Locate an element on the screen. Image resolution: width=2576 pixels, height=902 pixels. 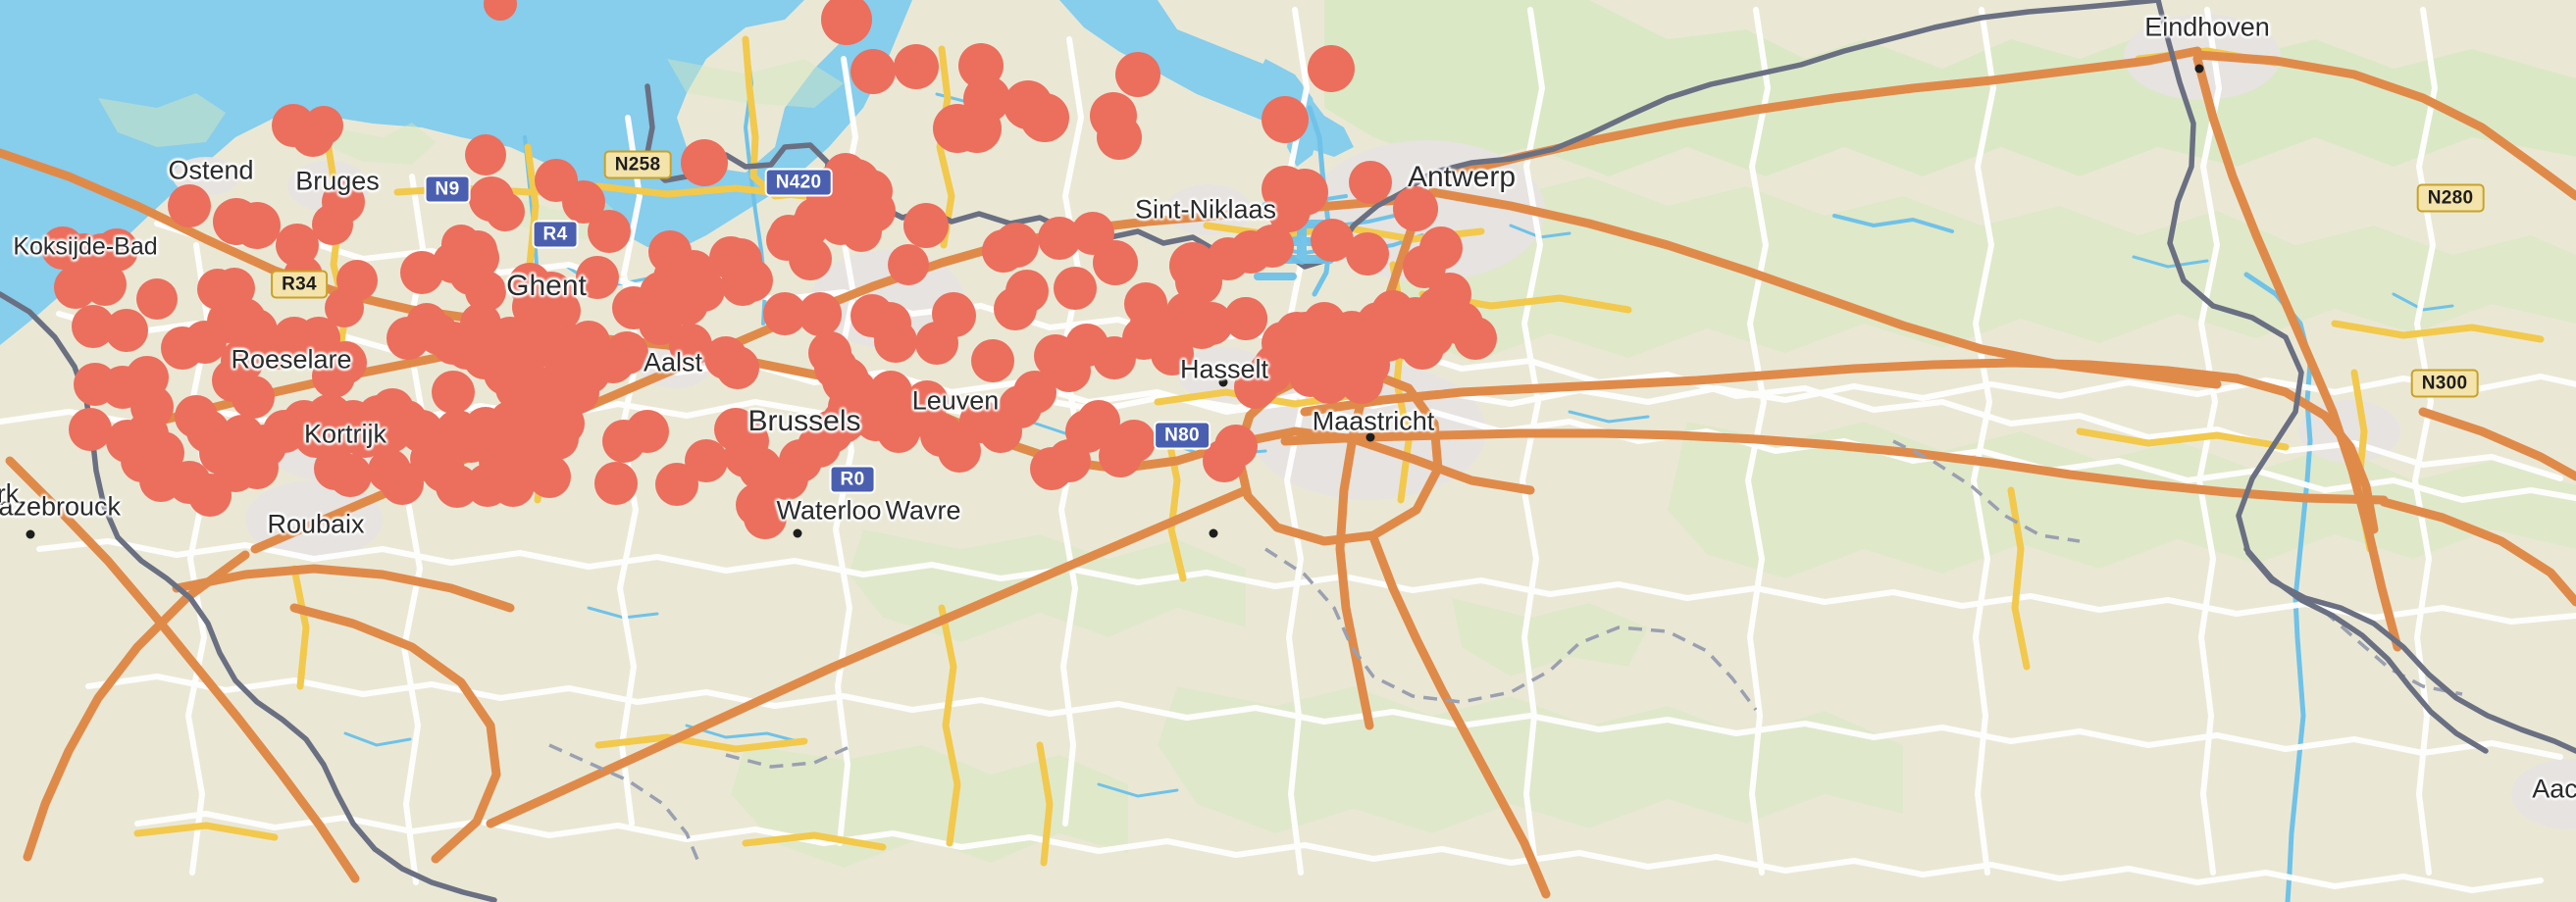
place-label: Eindhoven is located at coordinates (2207, 27).